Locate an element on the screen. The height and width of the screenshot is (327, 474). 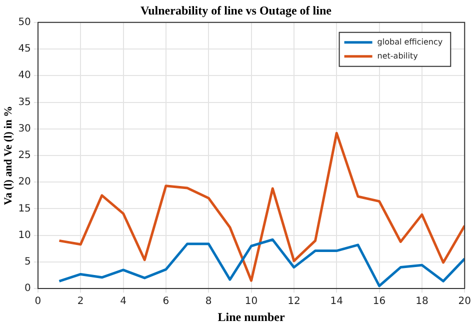
y-axis-title: Va (l) and Ve (l) in % is located at coordinates (8, 156).